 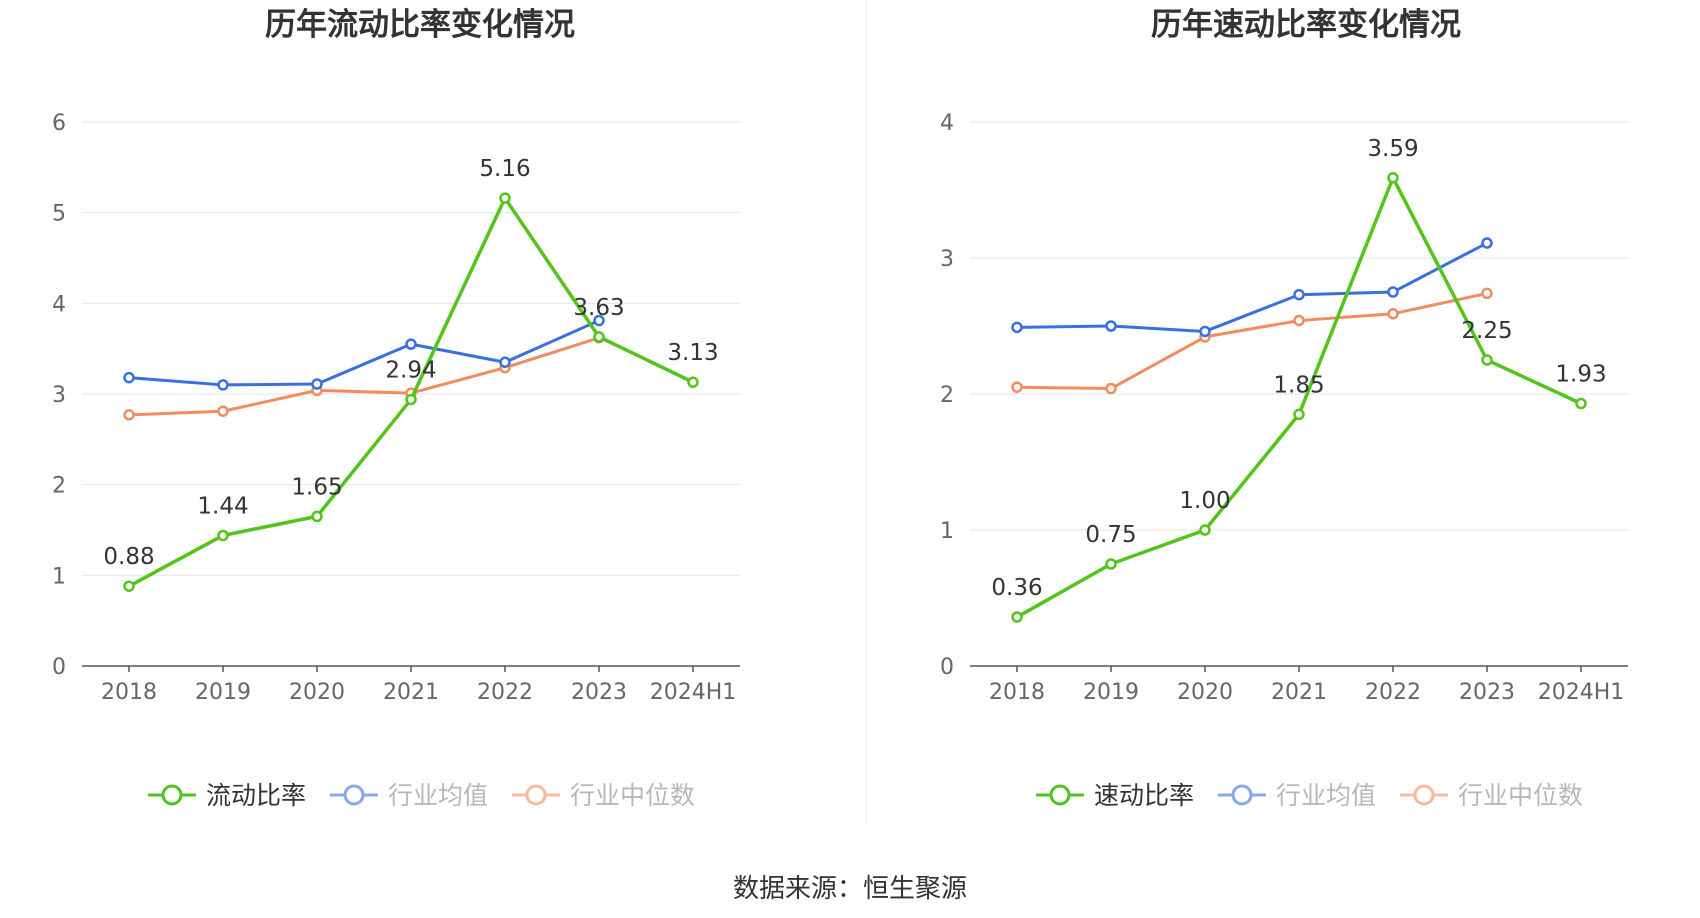 I want to click on legend-label: 速动比率, so click(x=1144, y=795).